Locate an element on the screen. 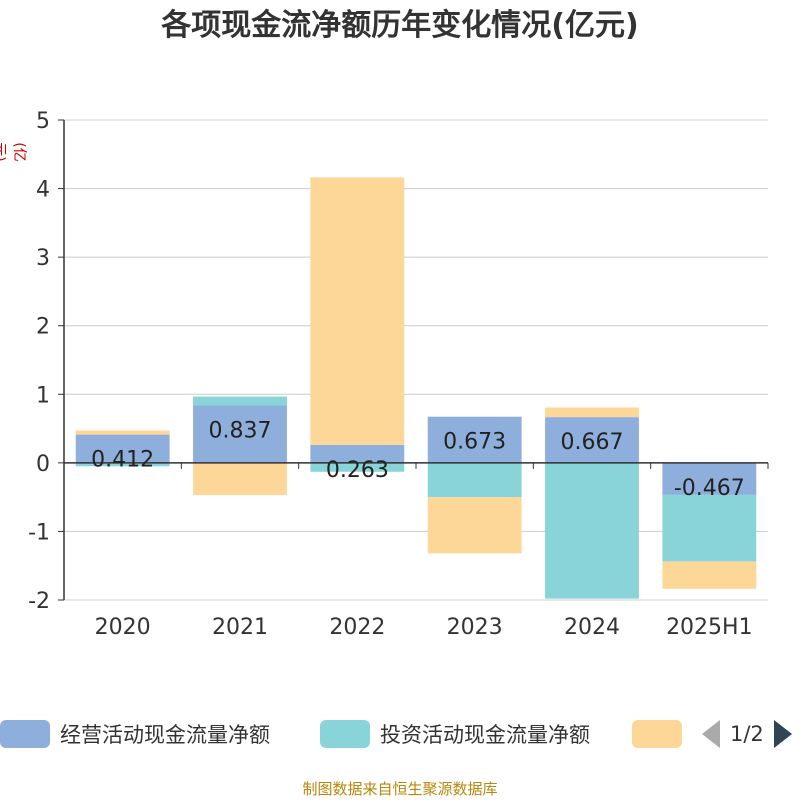 This screenshot has height=800, width=800. x-tick-label: 2021 is located at coordinates (240, 627).